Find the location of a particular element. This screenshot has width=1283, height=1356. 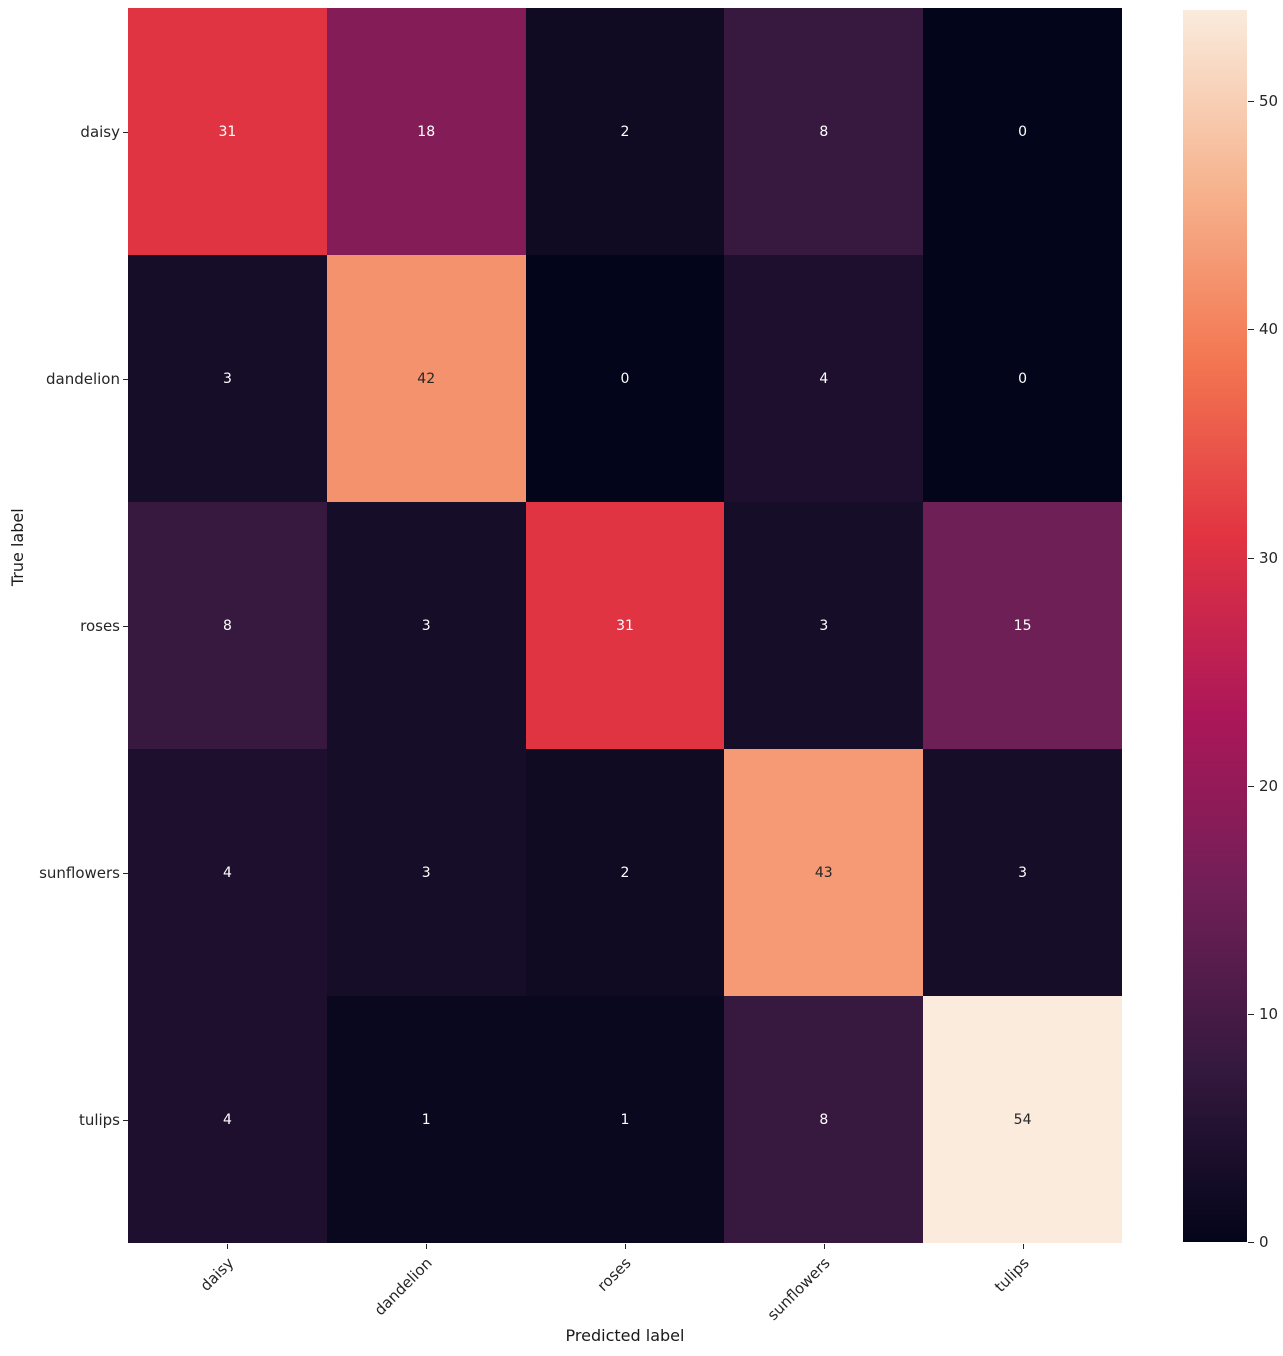

y-axis-label: True label is located at coordinates (17, 547).